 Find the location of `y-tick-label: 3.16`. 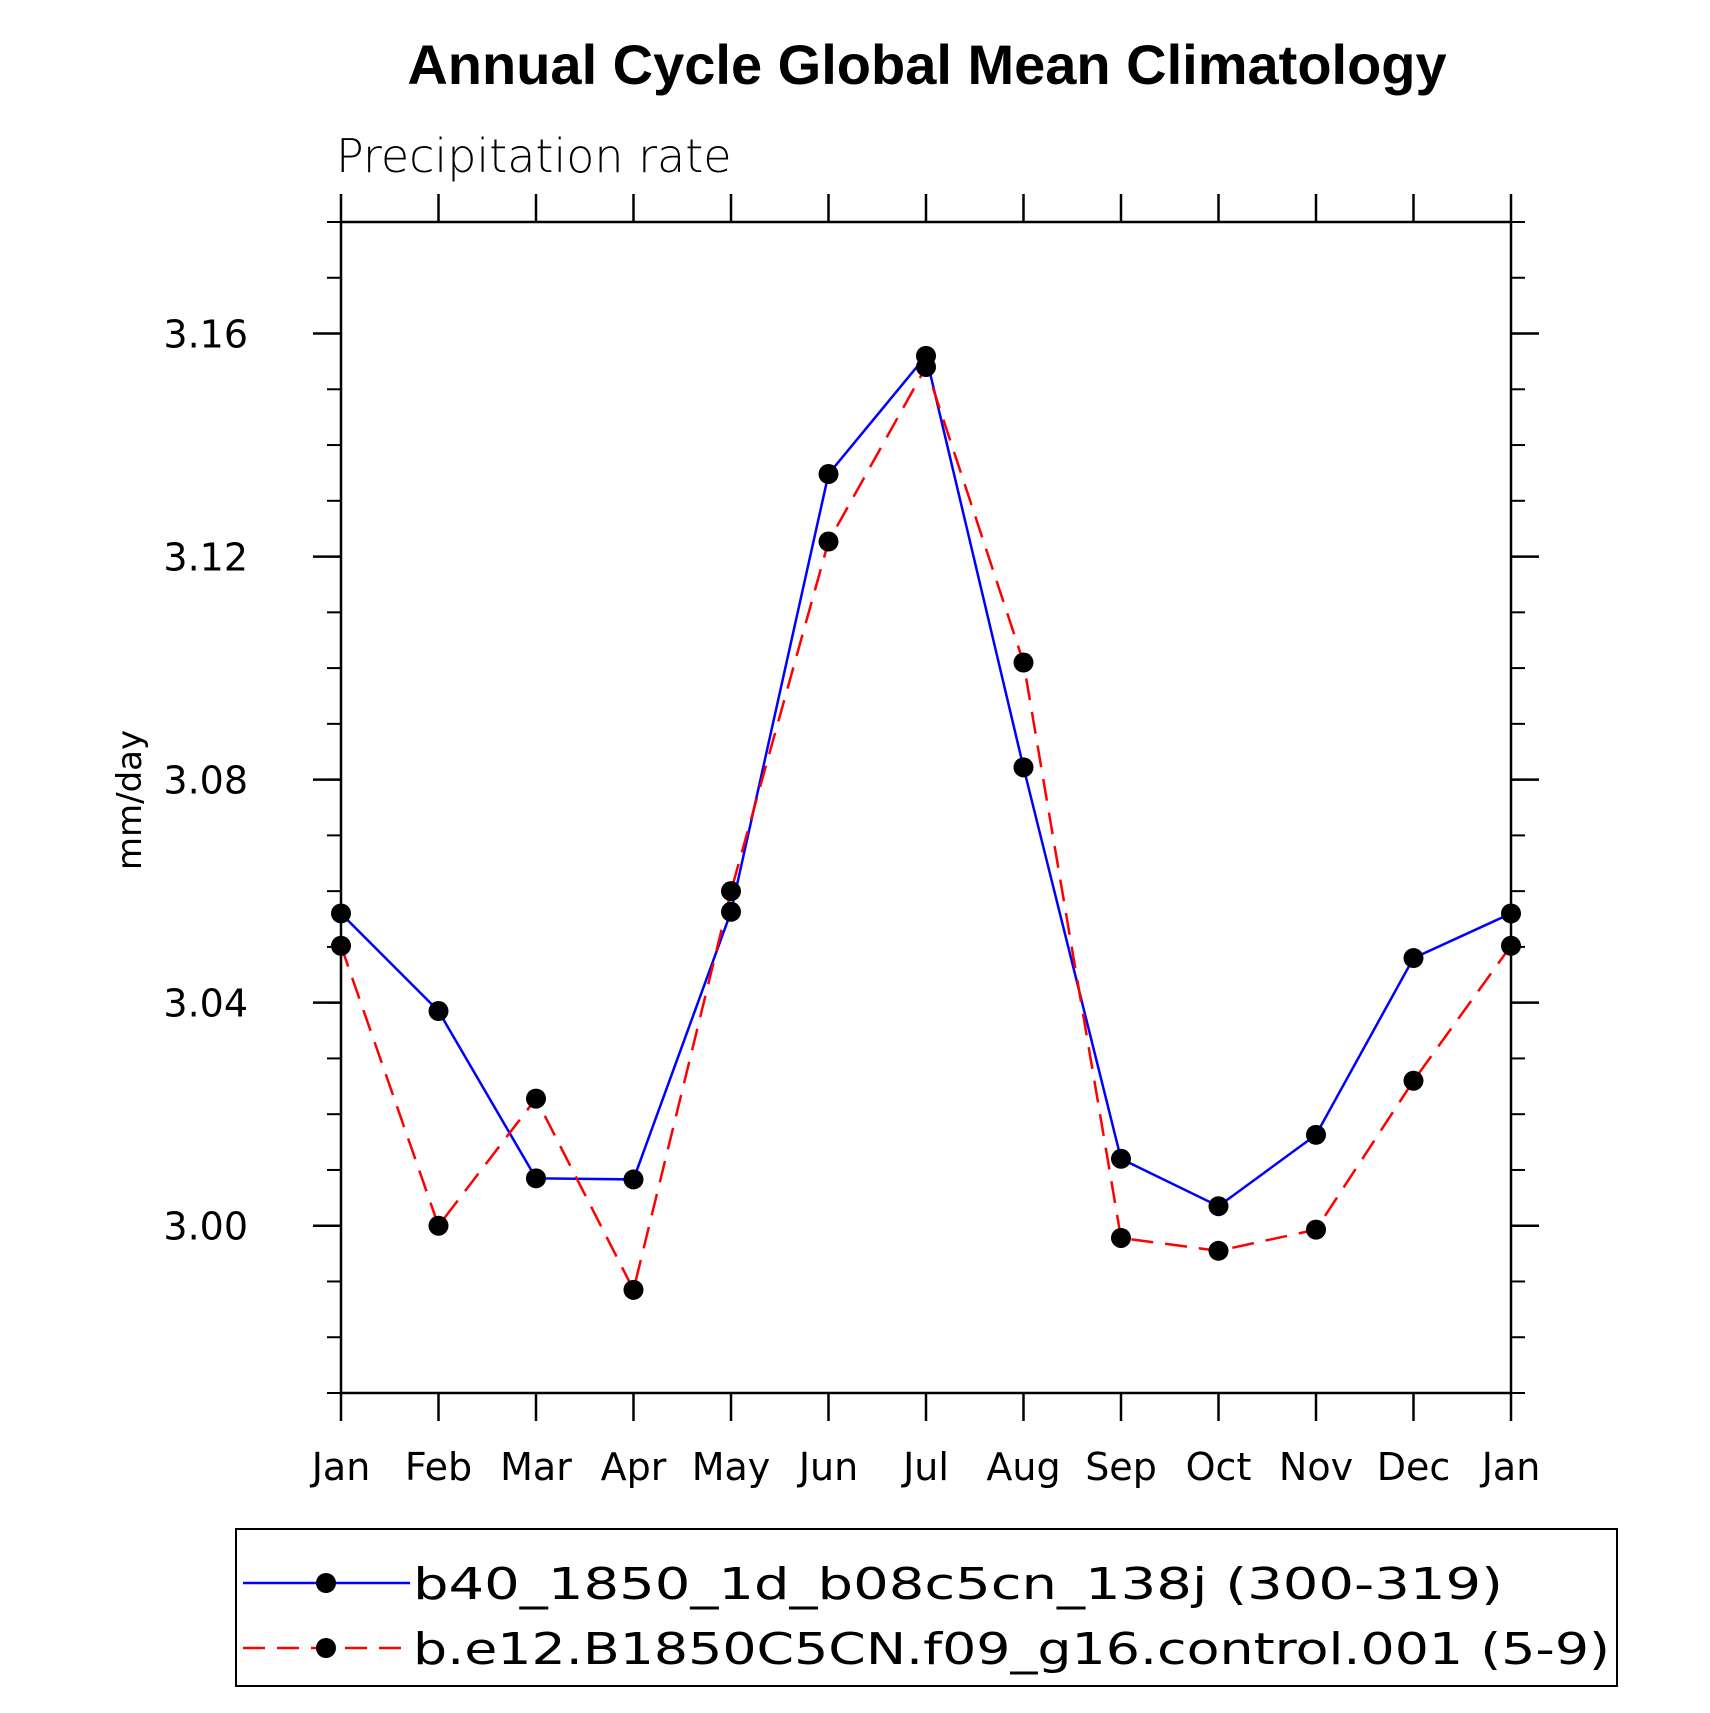

y-tick-label: 3.16 is located at coordinates (205, 335).